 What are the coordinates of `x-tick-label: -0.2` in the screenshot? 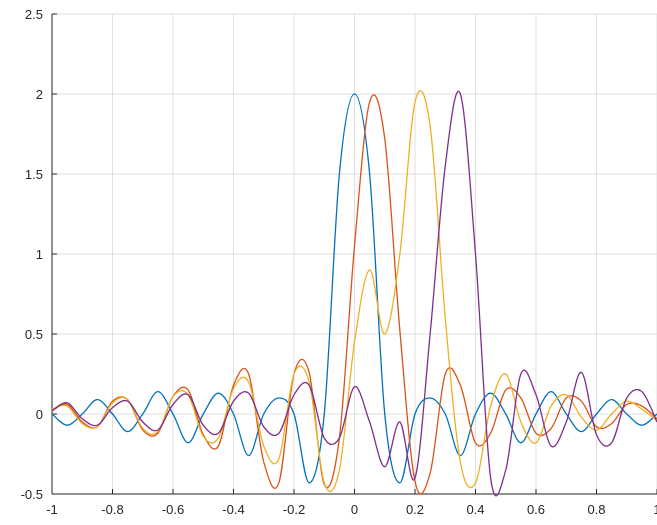 It's located at (294, 509).